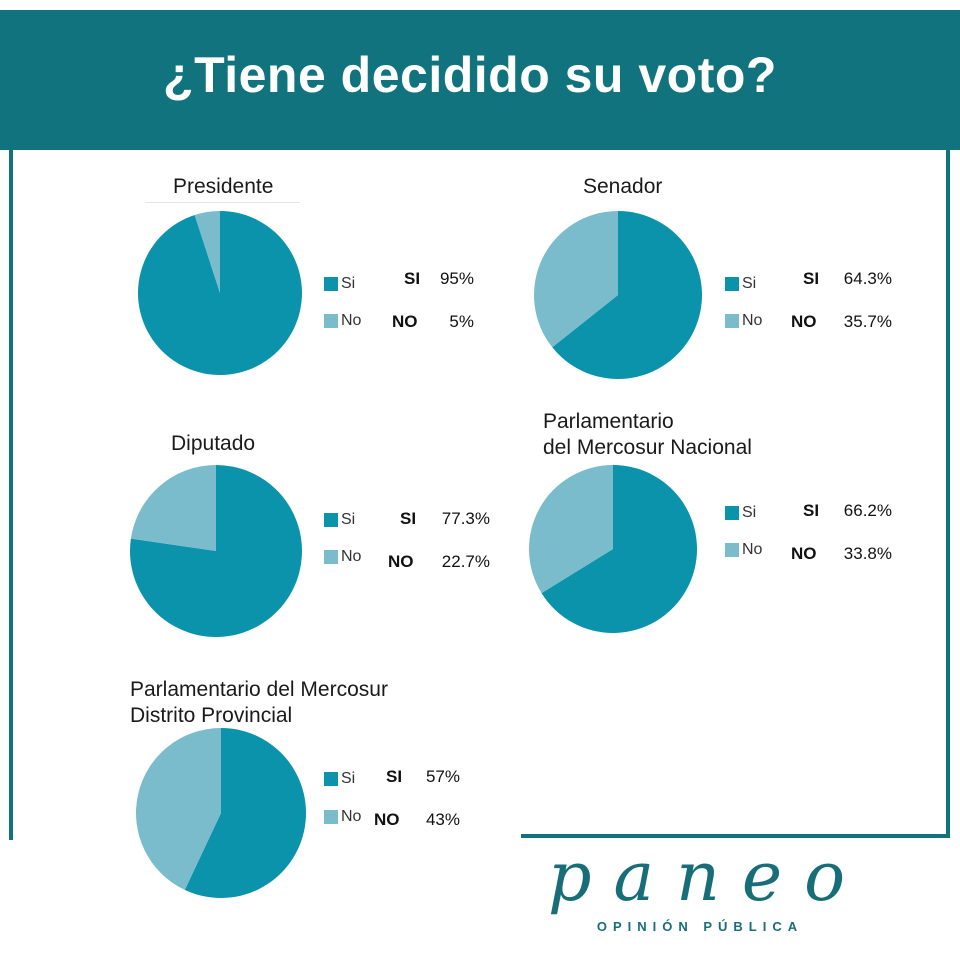 The height and width of the screenshot is (960, 960). Describe the element at coordinates (867, 553) in the screenshot. I see `value-number-no: 33.8%` at that location.